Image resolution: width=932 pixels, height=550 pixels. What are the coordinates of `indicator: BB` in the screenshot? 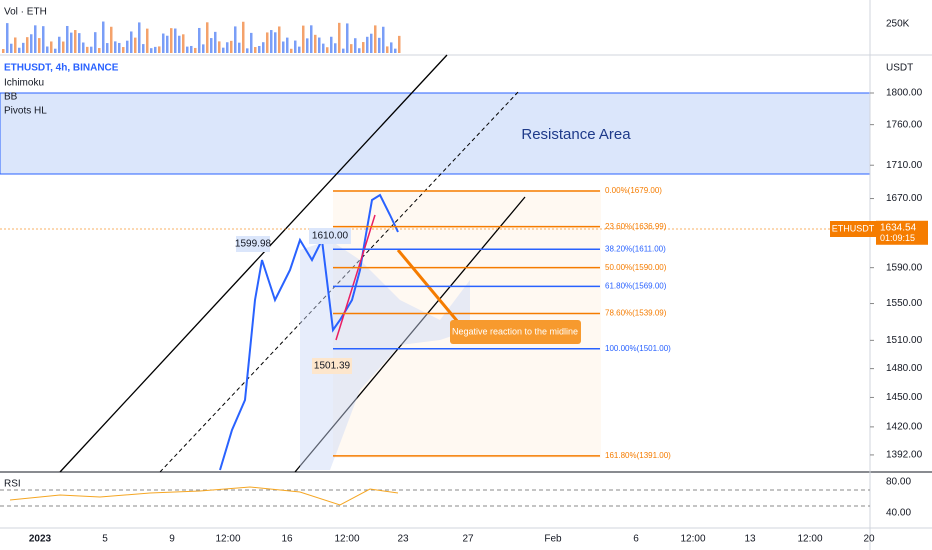 It's located at (11, 97).